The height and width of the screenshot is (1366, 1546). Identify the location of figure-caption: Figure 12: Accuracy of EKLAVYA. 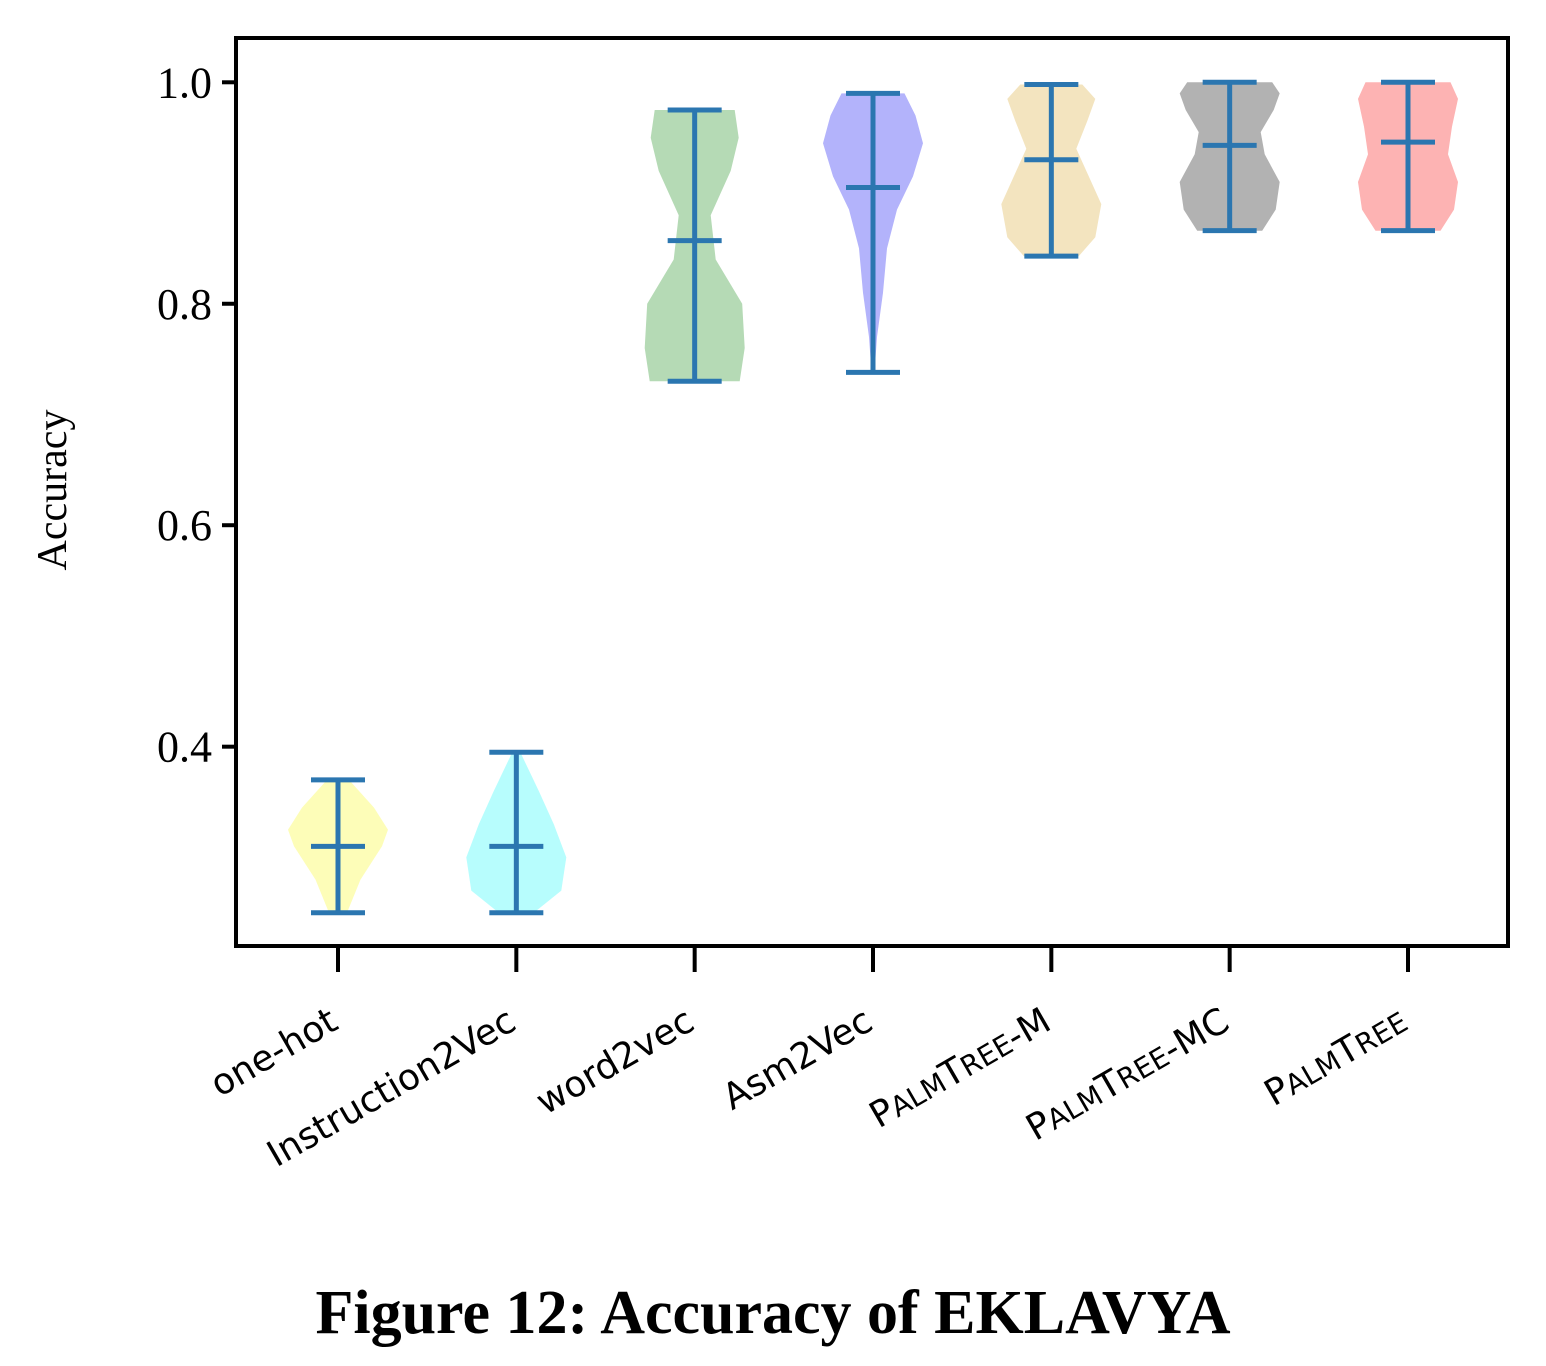
(773, 1313).